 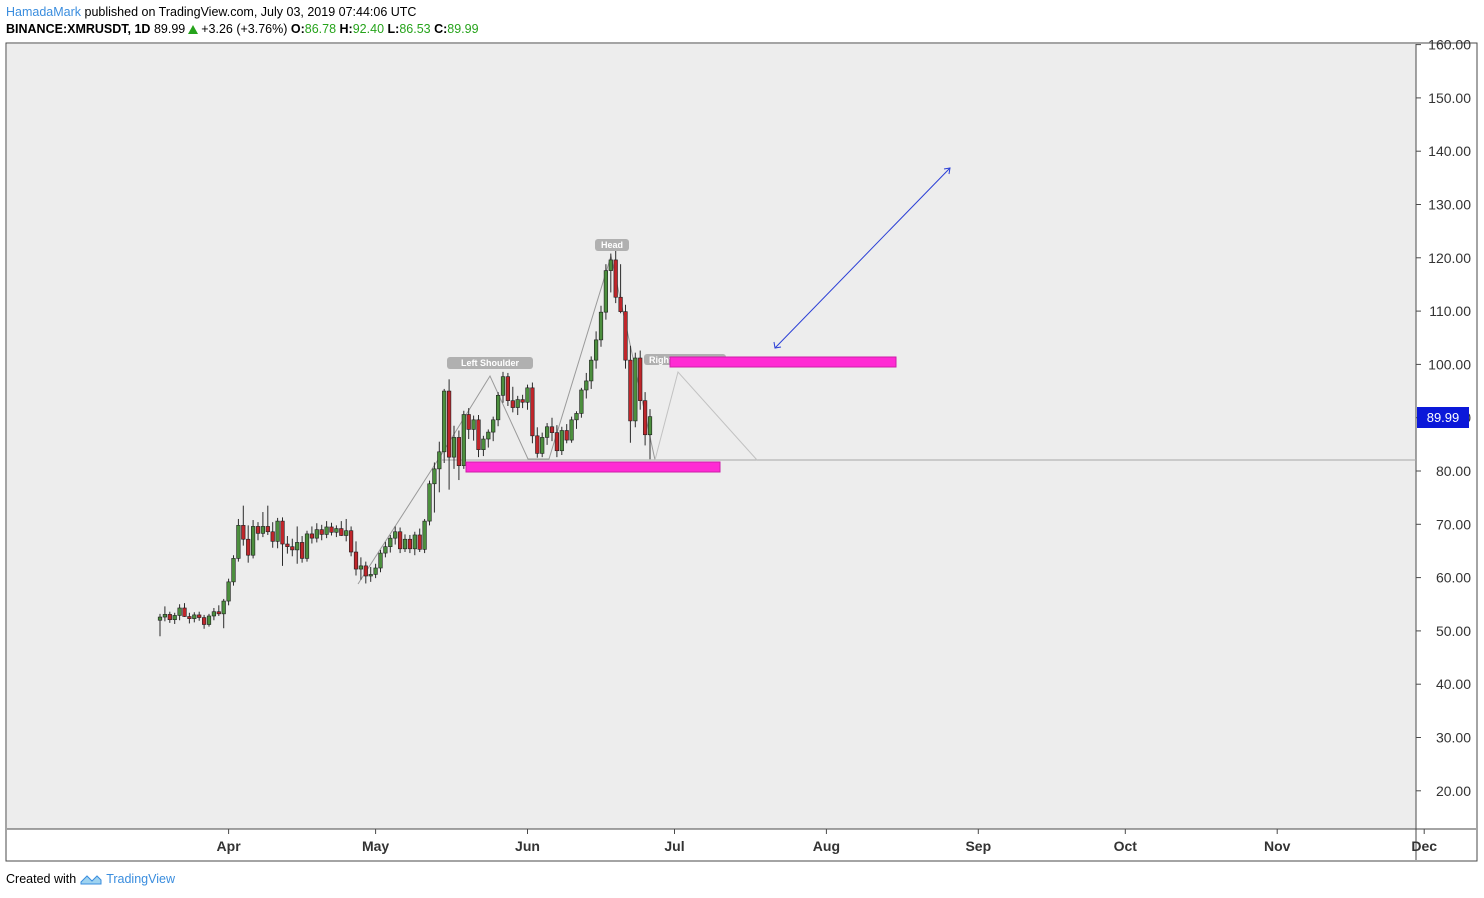 I want to click on last-price-tag-text: 89.99, so click(x=1443, y=417).